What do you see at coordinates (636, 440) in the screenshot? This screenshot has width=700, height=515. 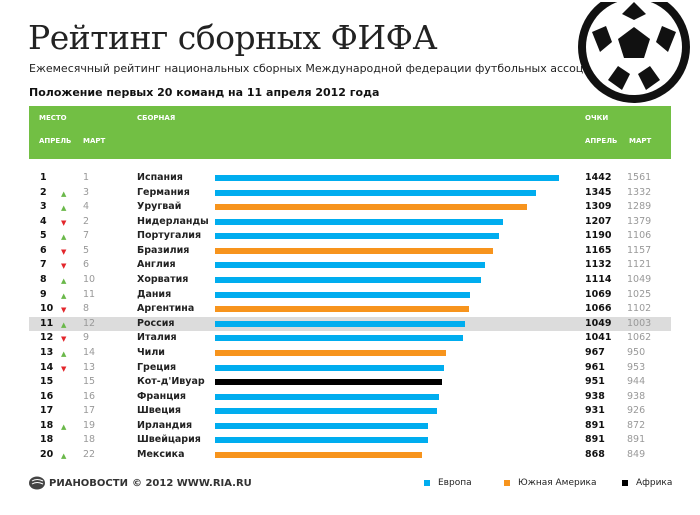 I see `points-march: 891` at bounding box center [636, 440].